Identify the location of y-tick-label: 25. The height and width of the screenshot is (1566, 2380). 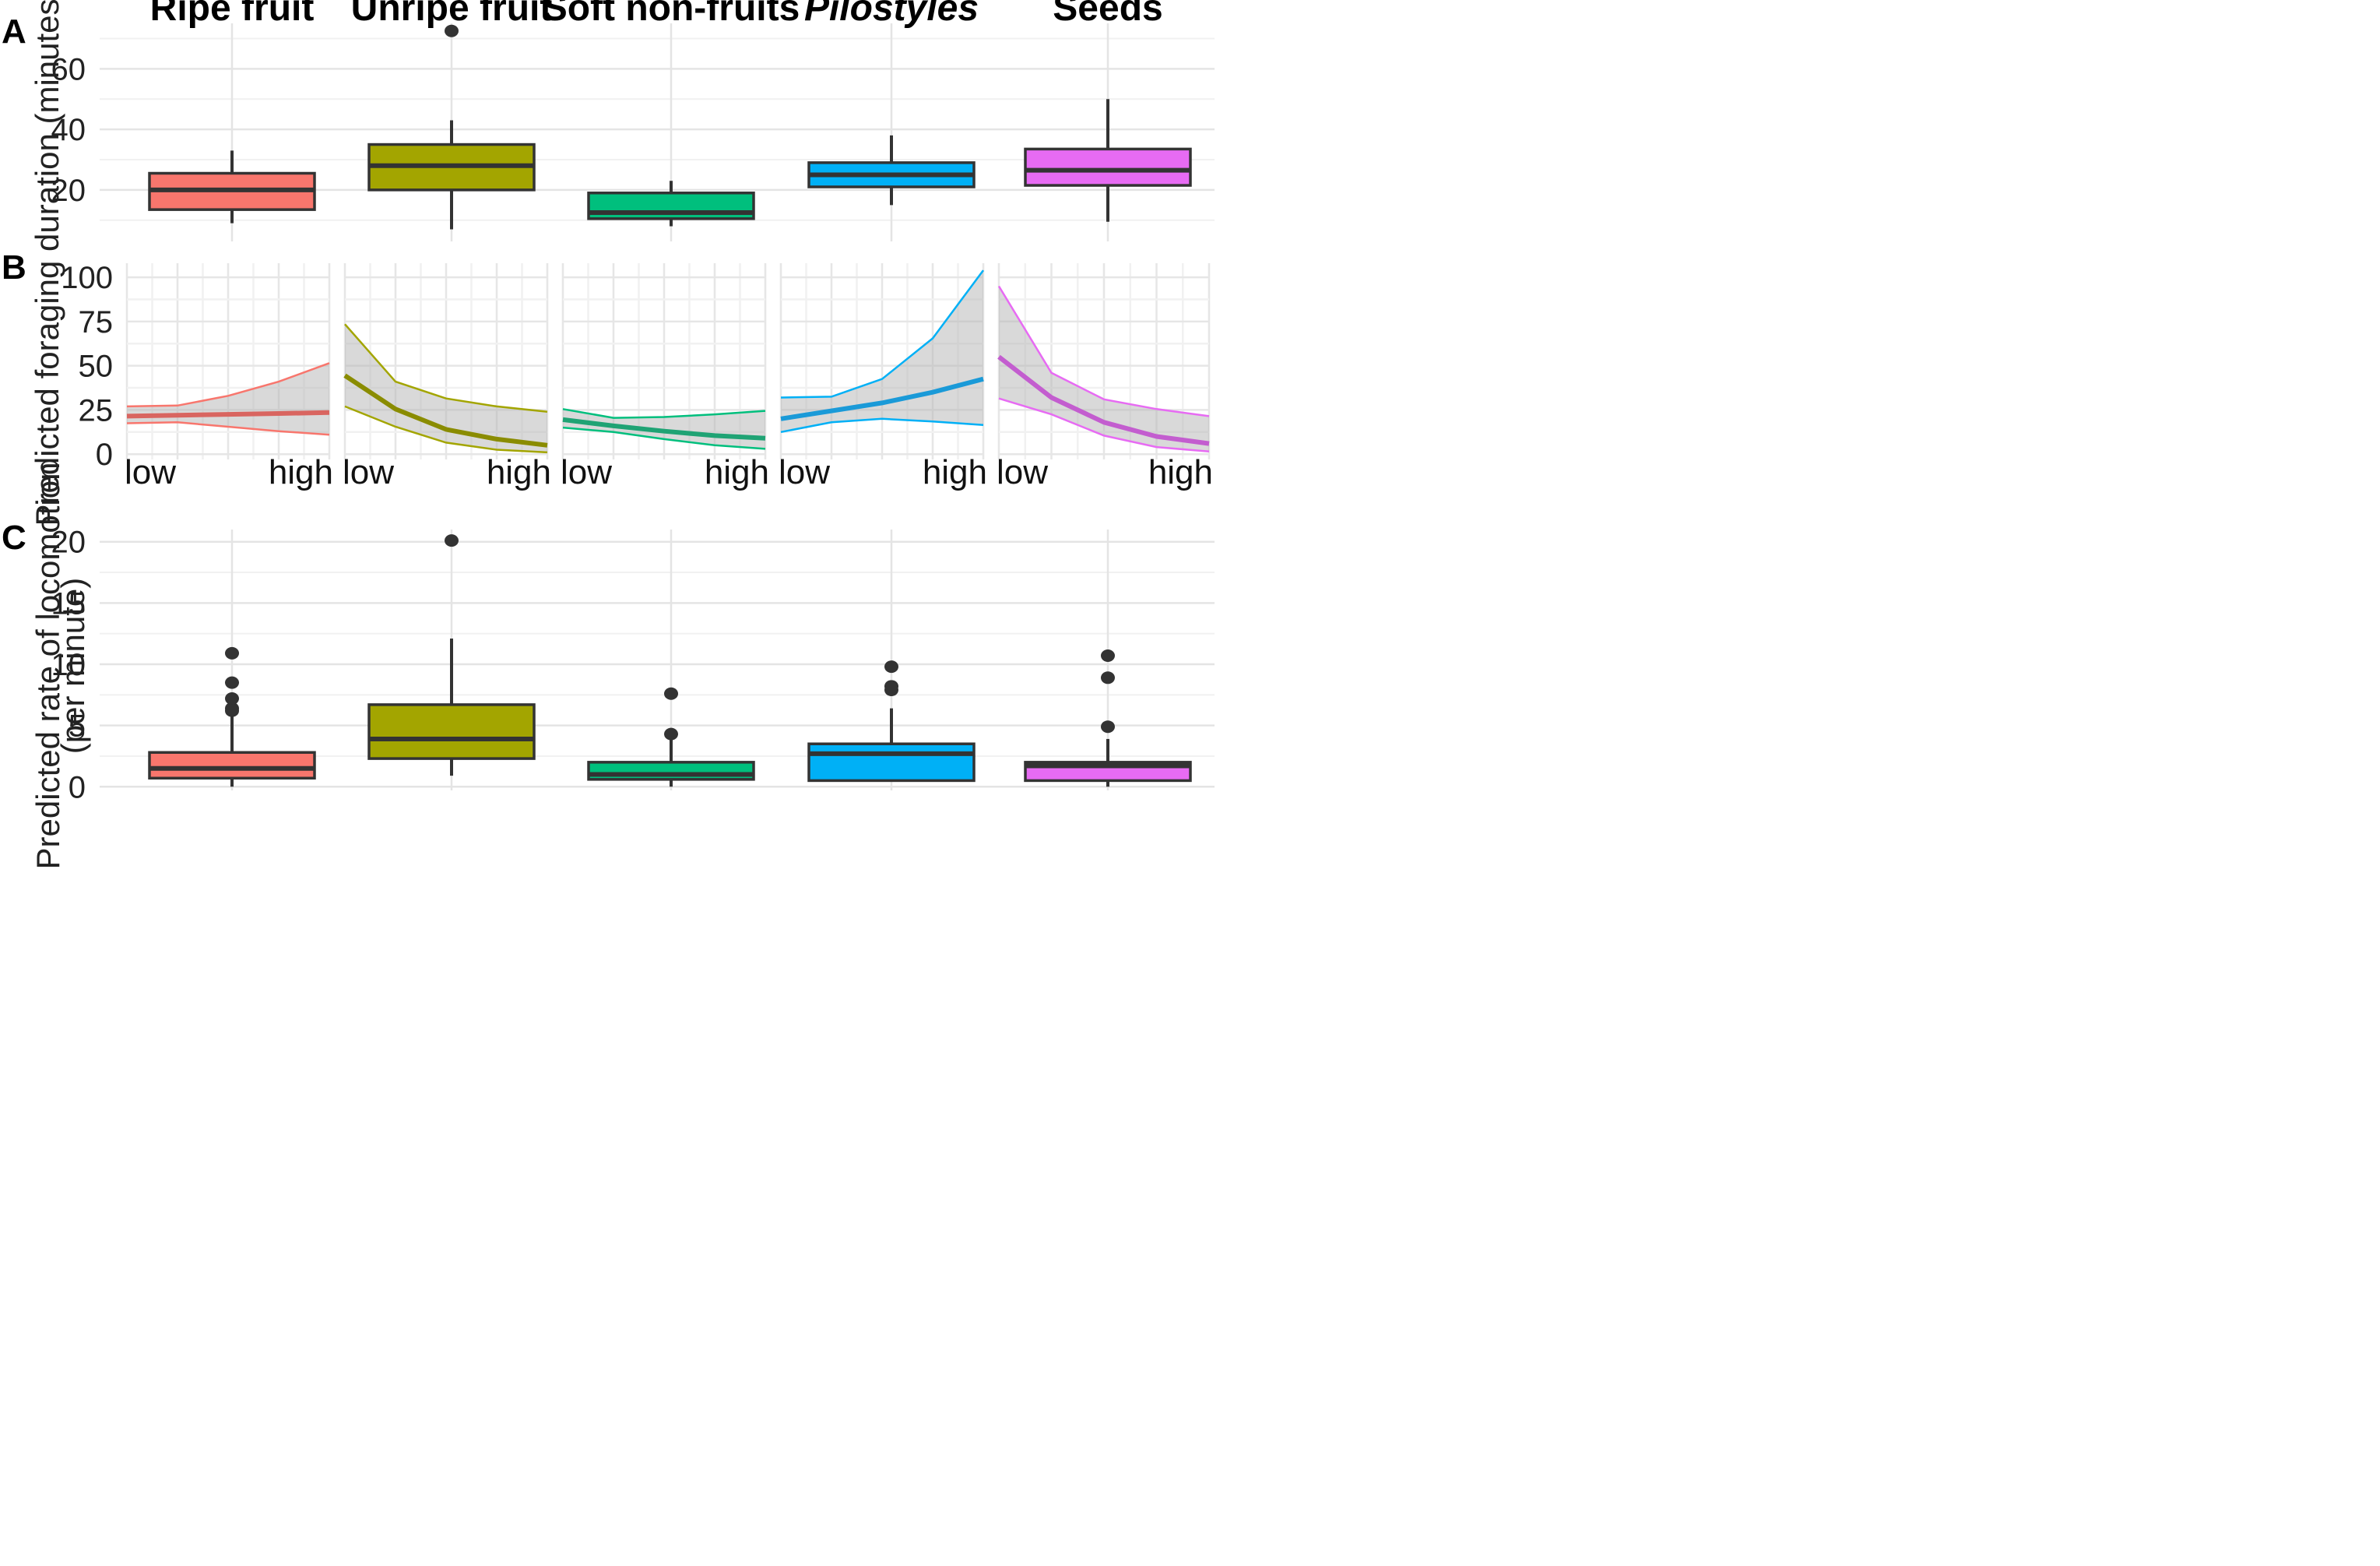
(96, 410).